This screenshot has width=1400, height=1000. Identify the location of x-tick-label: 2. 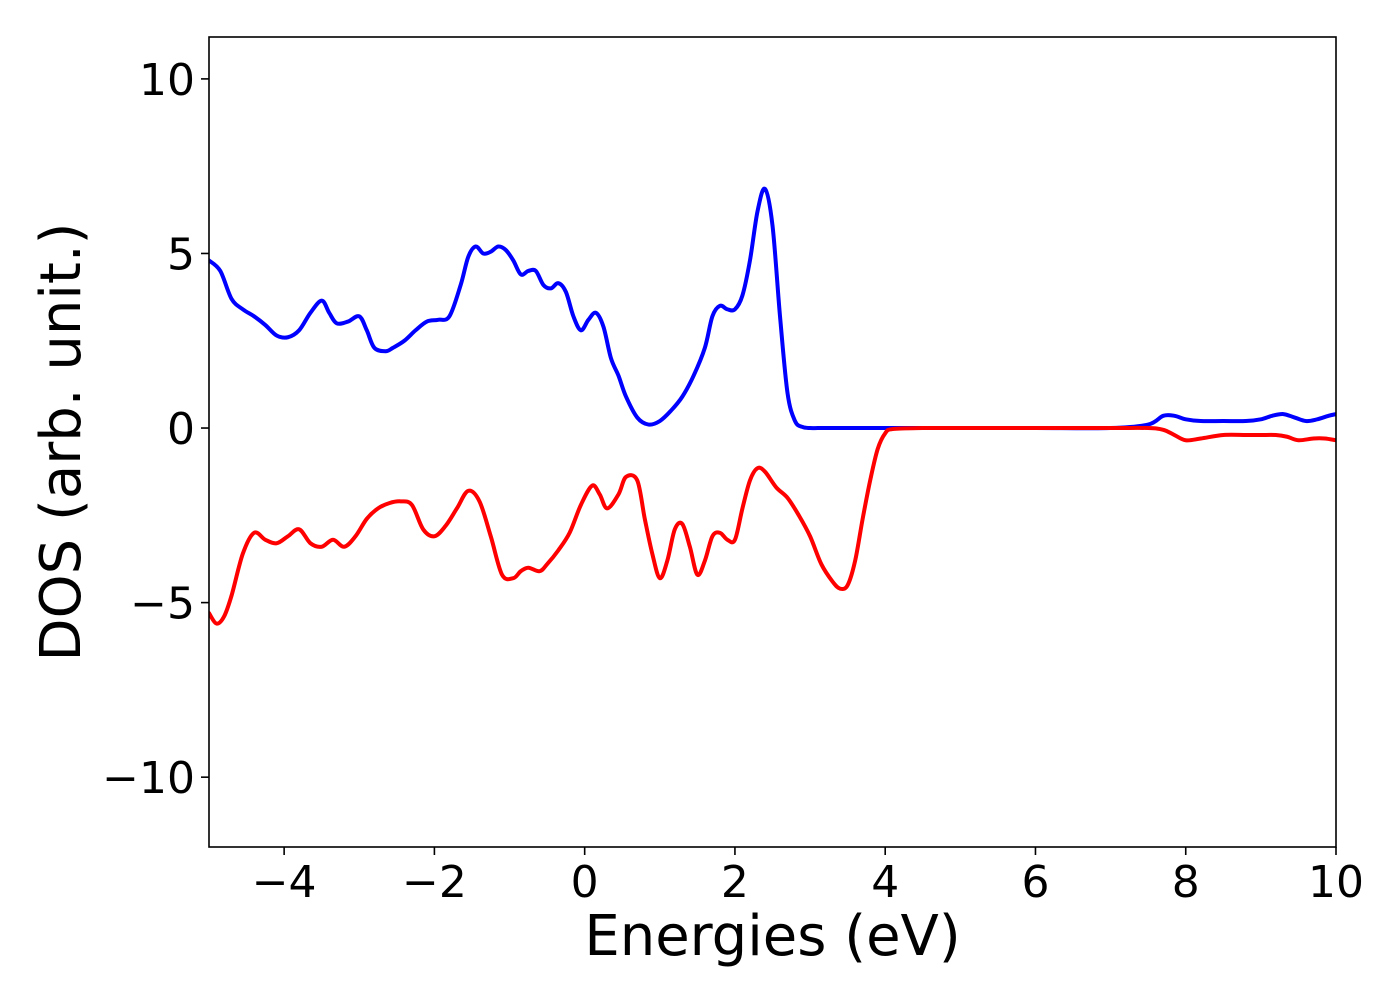
(735, 882).